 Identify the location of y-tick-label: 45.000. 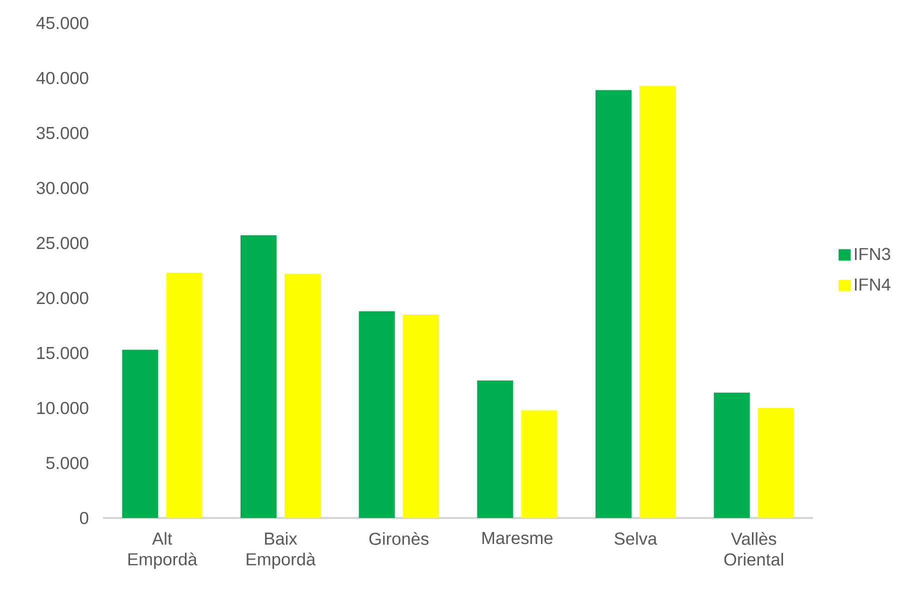
(62, 23).